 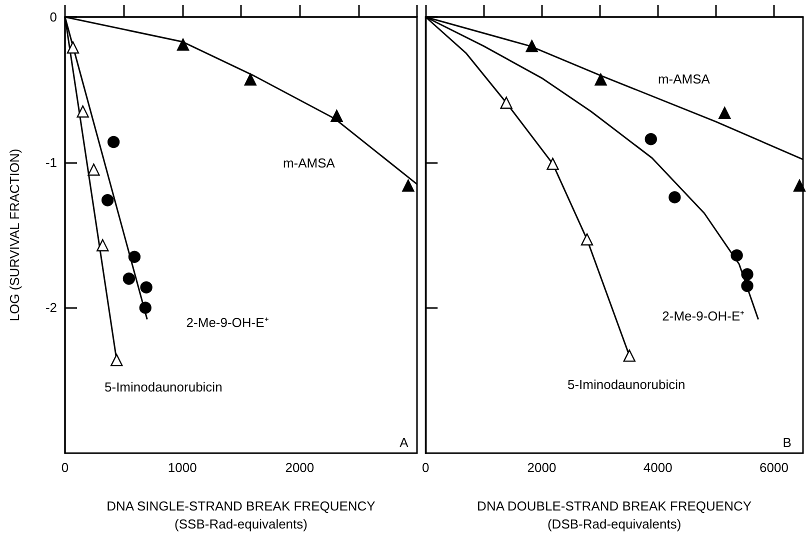 What do you see at coordinates (774, 468) in the screenshot?
I see `x-tick-label: 6000` at bounding box center [774, 468].